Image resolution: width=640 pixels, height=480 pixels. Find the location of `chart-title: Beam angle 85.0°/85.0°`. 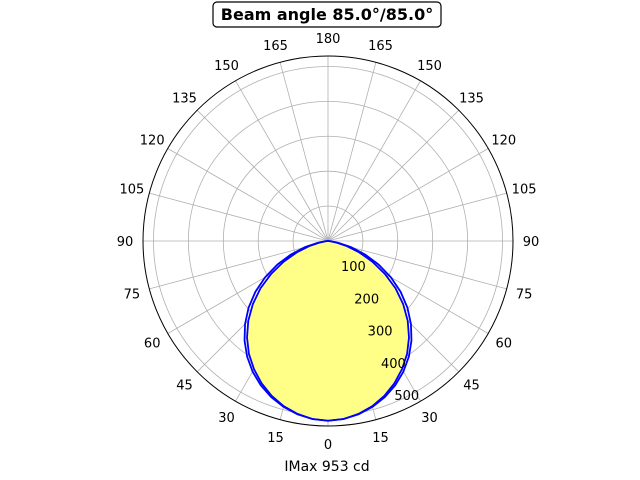

chart-title: Beam angle 85.0°/85.0° is located at coordinates (327, 14).